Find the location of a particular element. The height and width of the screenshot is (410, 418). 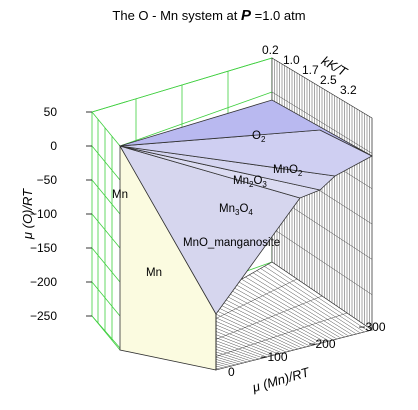

y-axis-ticks: 0.2 1.01.72.53.2 is located at coordinates (309, 70).